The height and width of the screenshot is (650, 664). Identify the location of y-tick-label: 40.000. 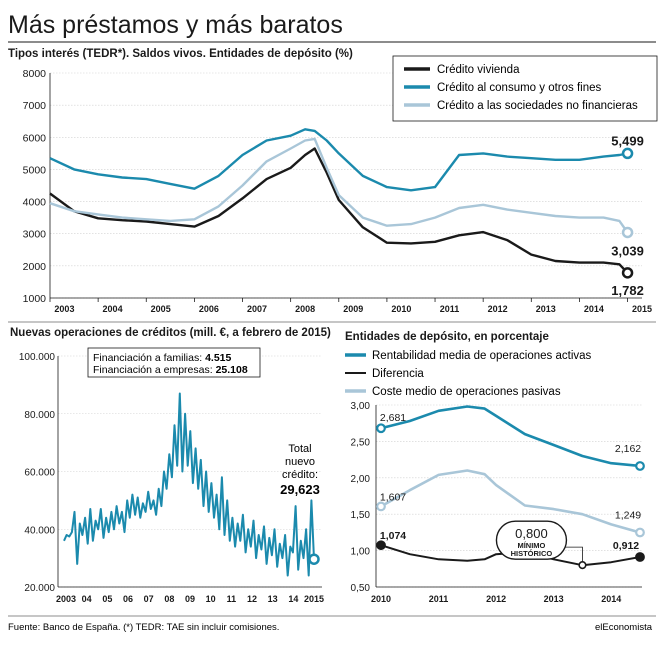
(39, 530).